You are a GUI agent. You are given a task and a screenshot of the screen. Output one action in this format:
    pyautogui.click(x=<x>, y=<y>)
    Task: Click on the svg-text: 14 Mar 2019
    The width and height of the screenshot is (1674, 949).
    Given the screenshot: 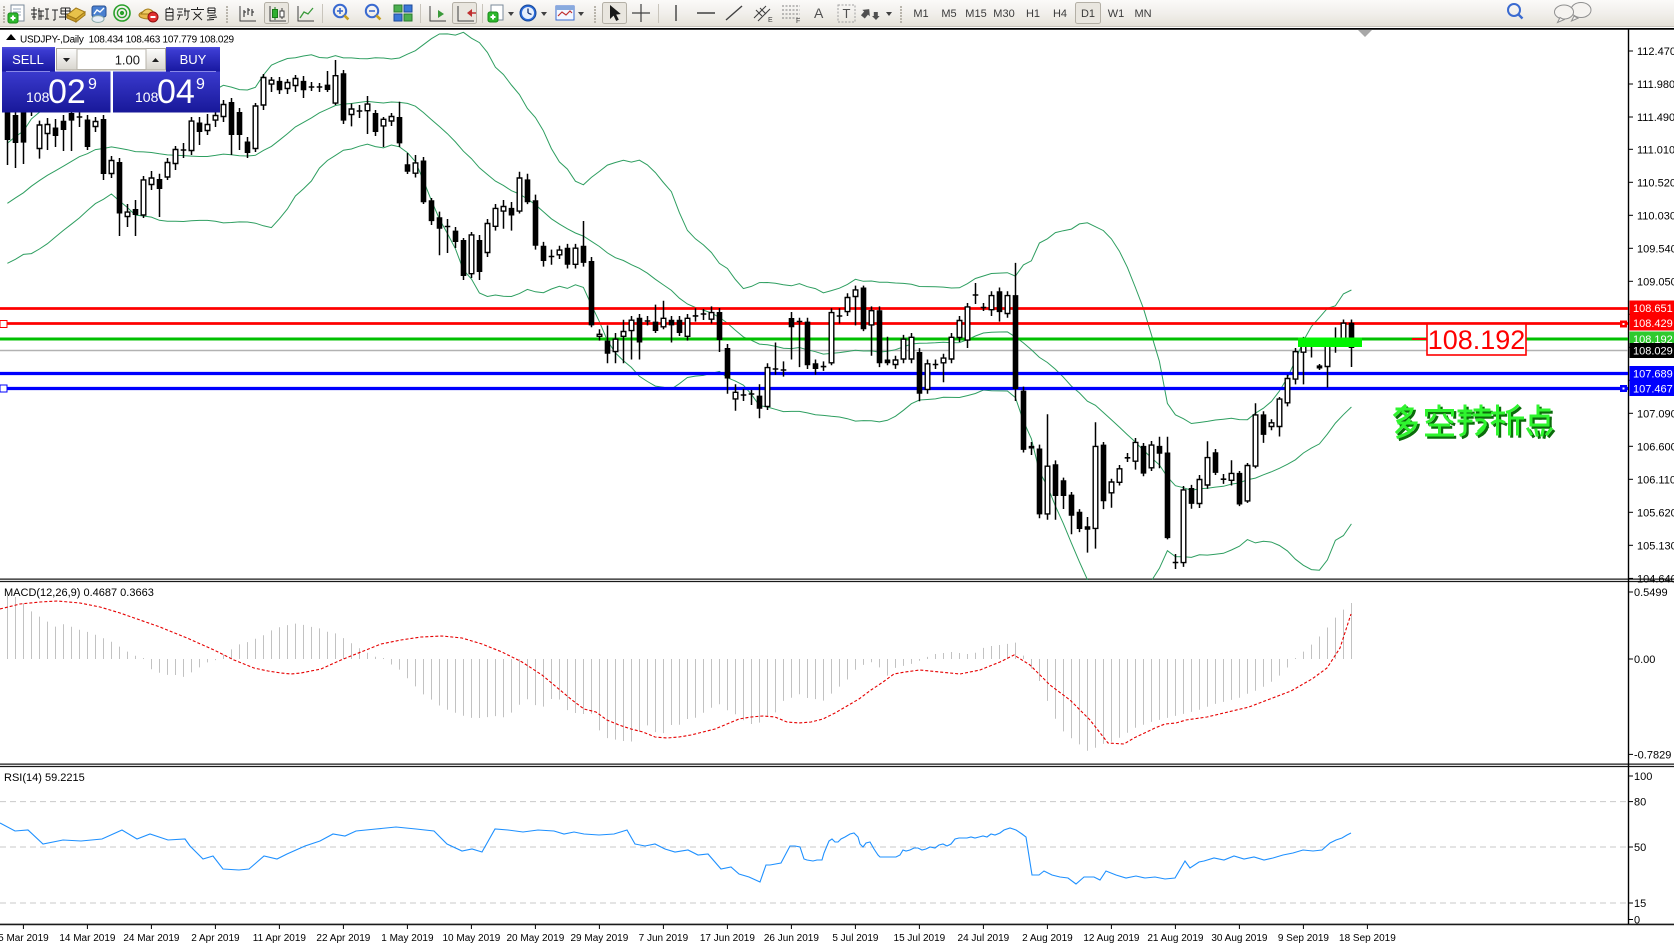 What is the action you would take?
    pyautogui.click(x=87, y=938)
    